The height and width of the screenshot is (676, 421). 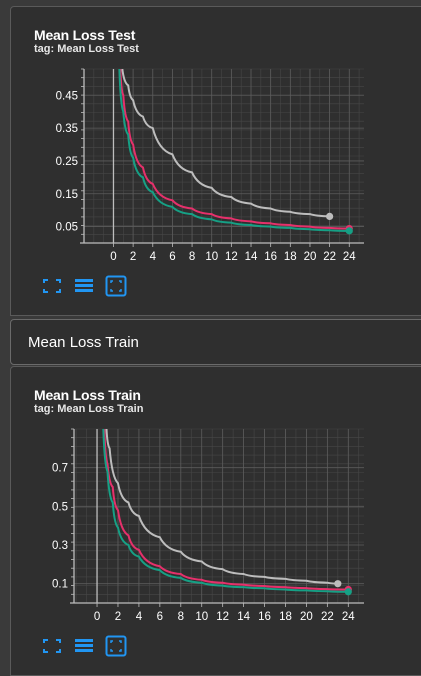 I want to click on chart-title: Mean Loss Train, so click(x=87, y=395).